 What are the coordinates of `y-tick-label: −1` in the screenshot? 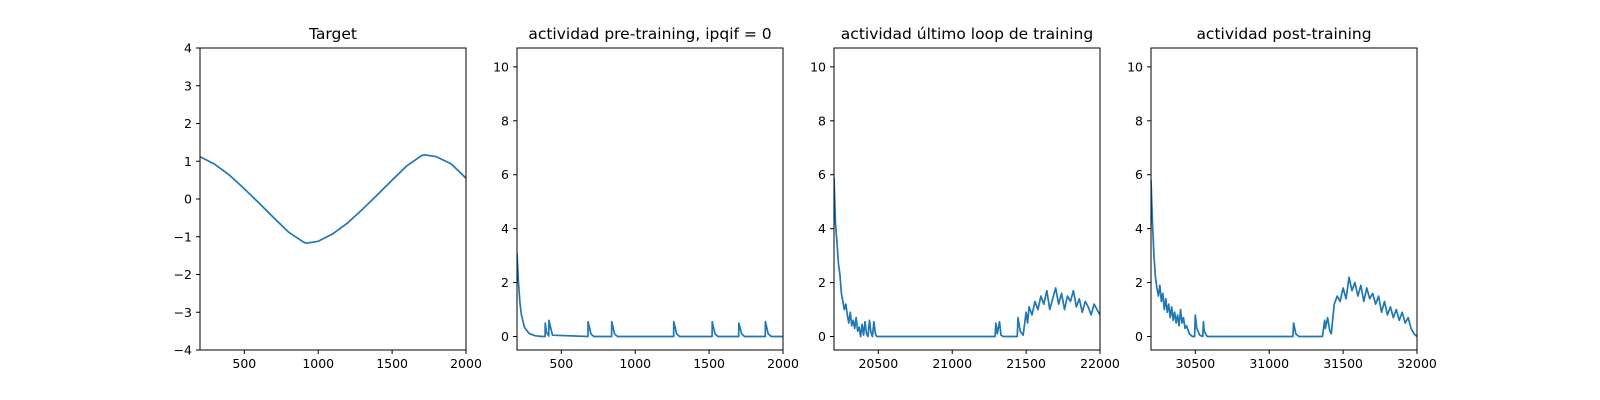 It's located at (183, 236).